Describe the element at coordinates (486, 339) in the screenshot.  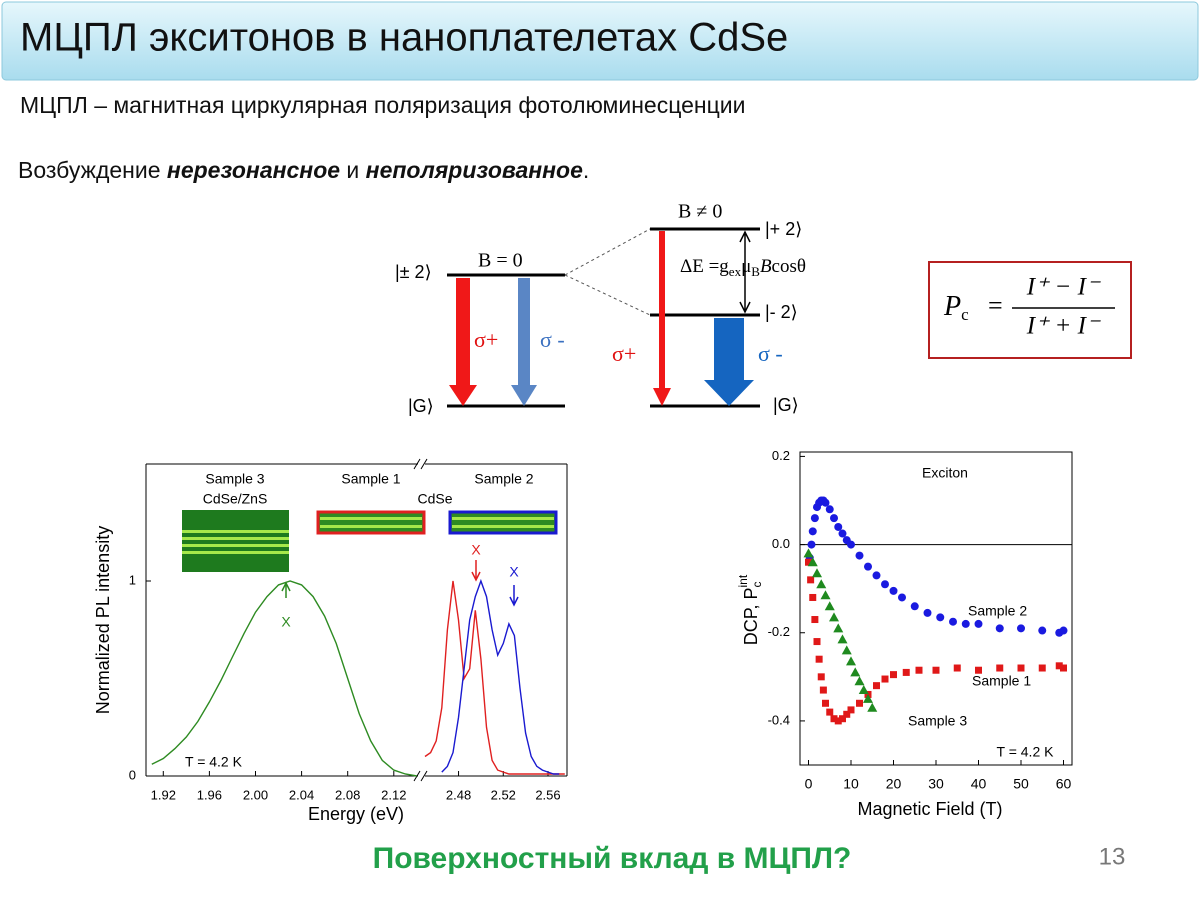
I see `sigma-plus: σ+` at that location.